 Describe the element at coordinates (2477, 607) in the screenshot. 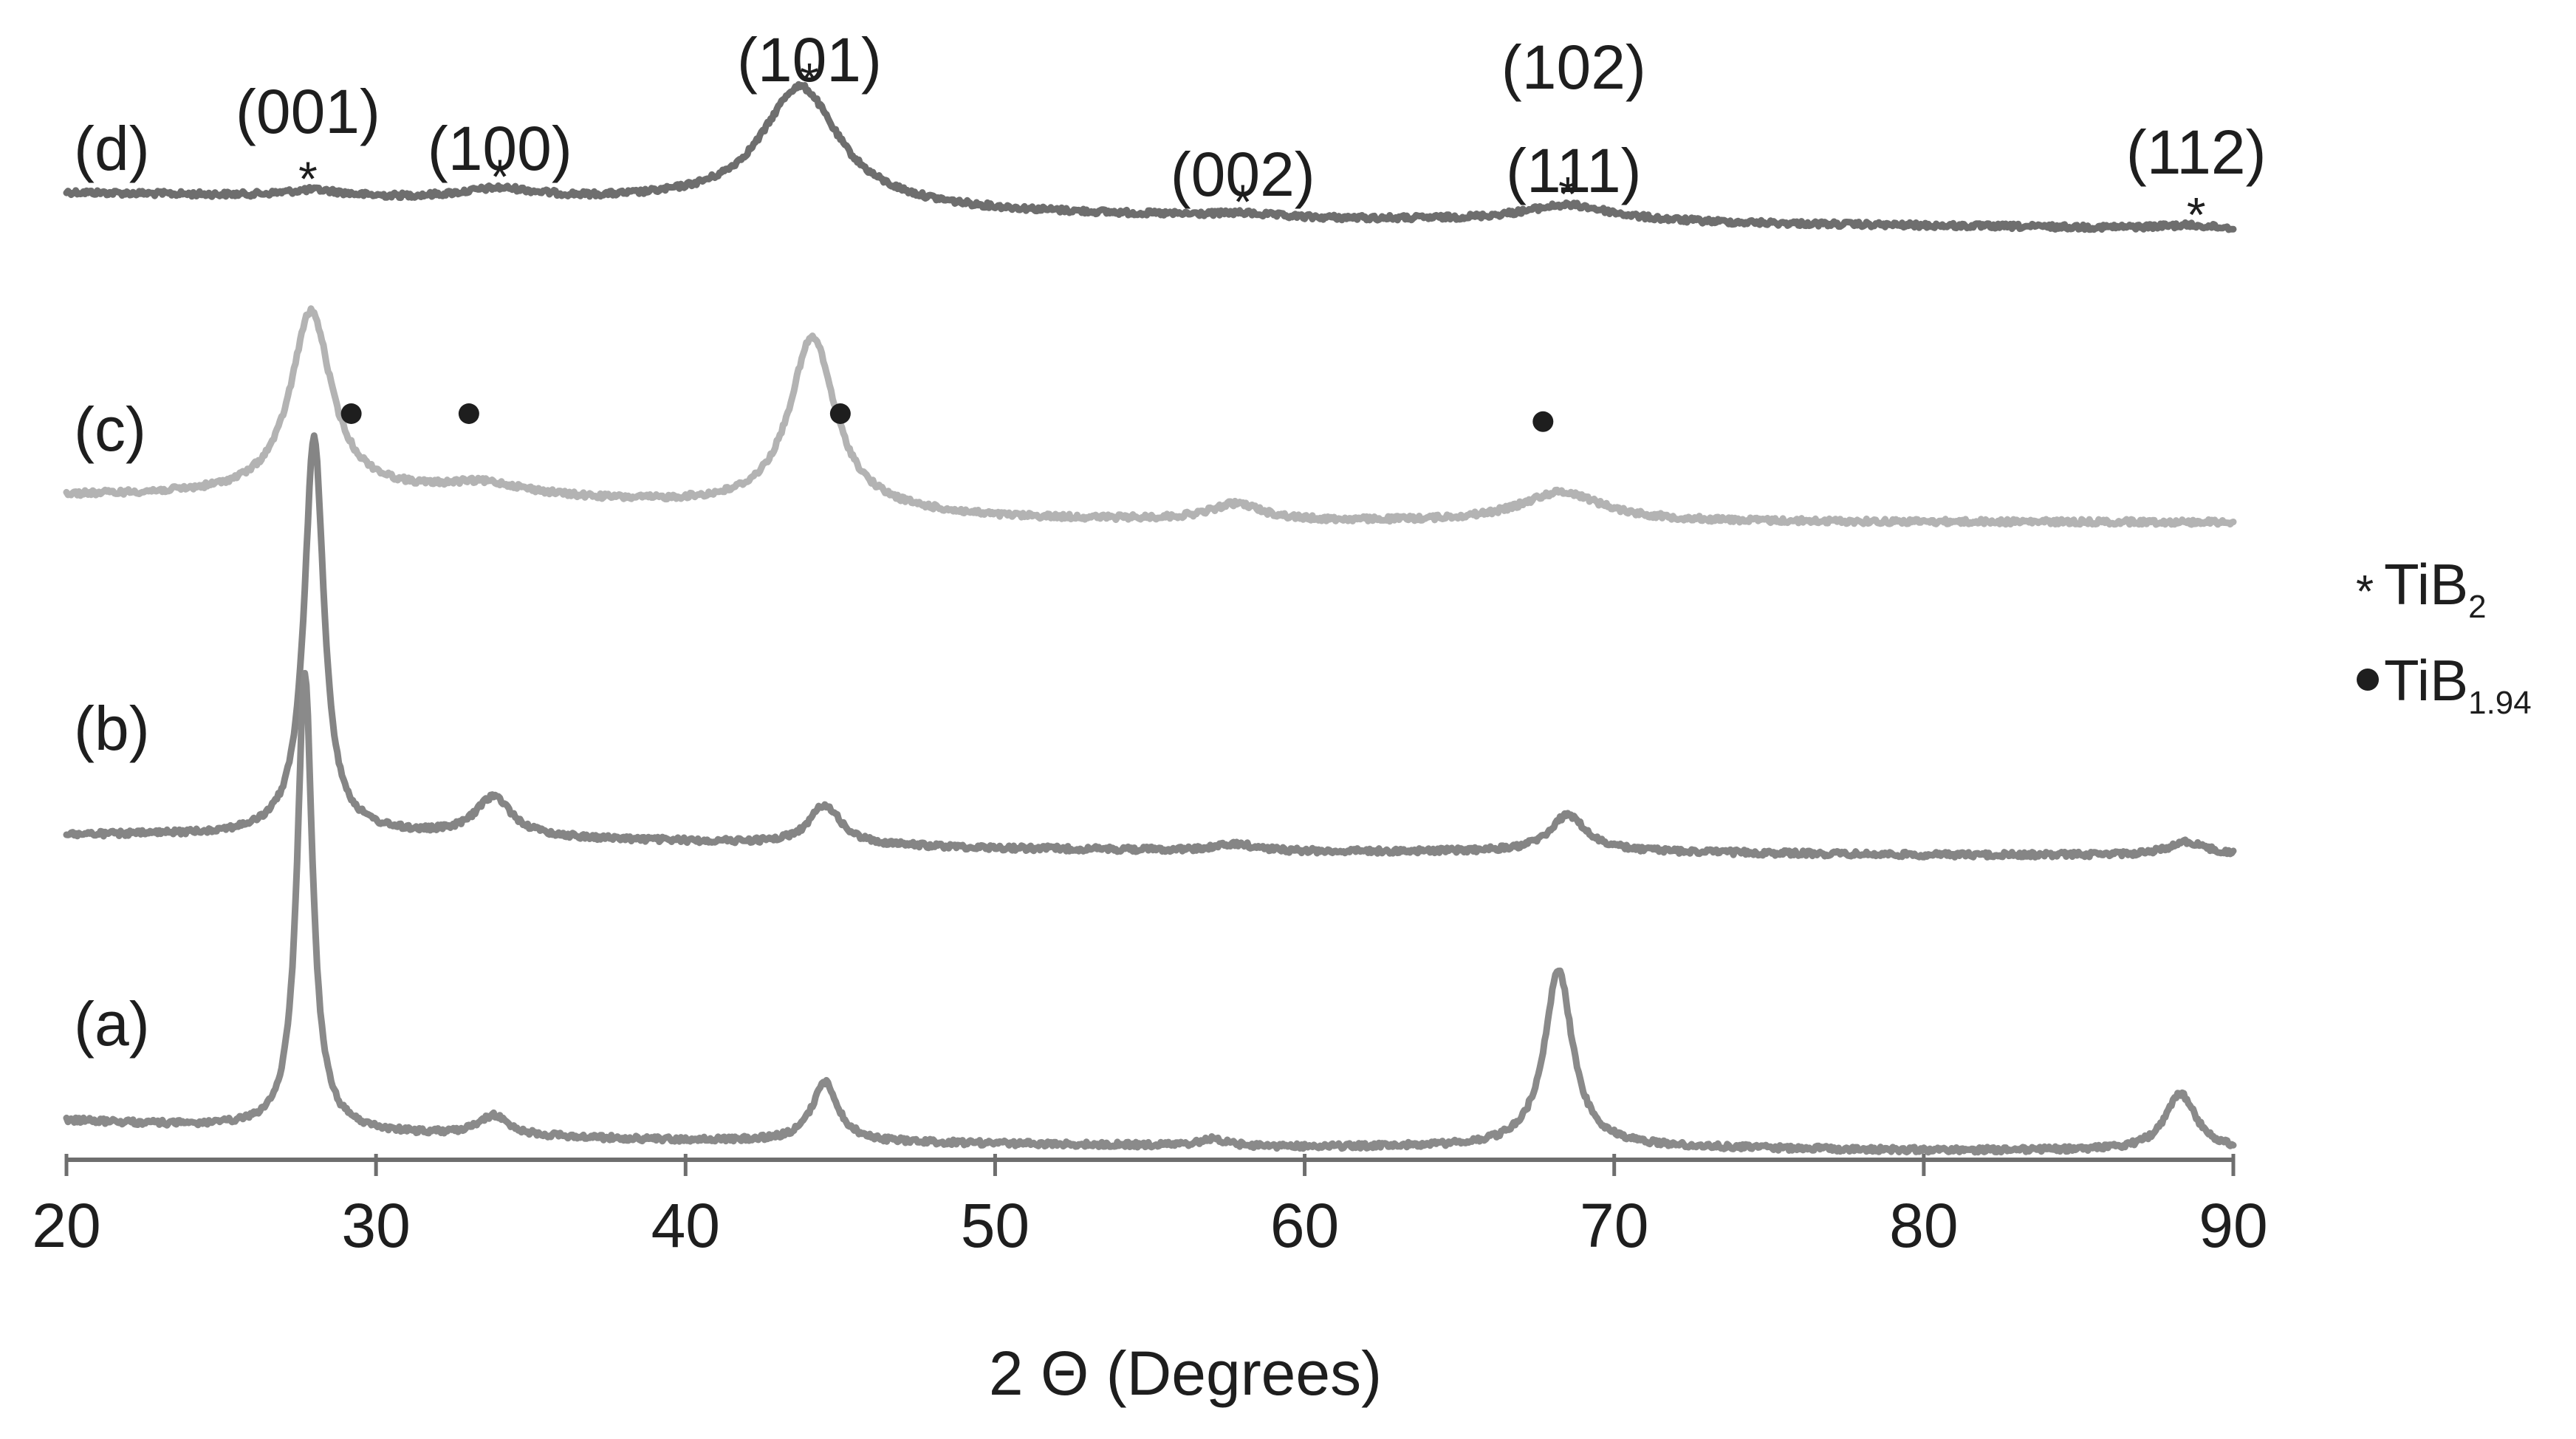

I see `legend-label-subscript: 2` at that location.